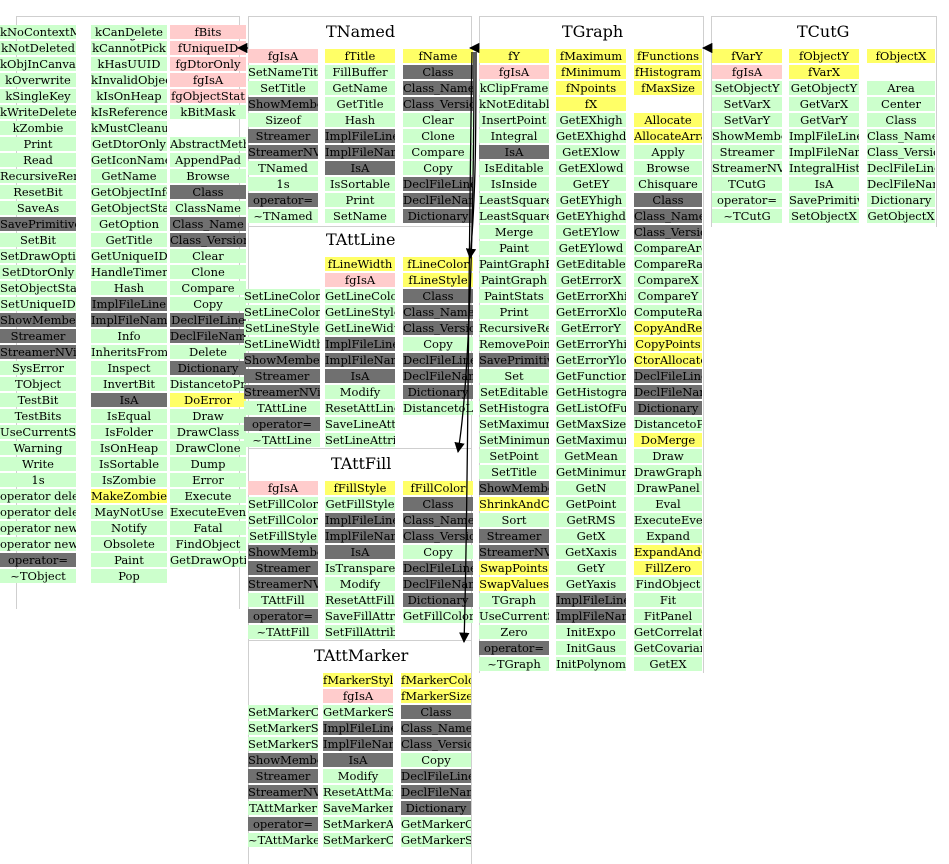  Describe the element at coordinates (591, 232) in the screenshot. I see `member-cell: GetEYlow` at that location.